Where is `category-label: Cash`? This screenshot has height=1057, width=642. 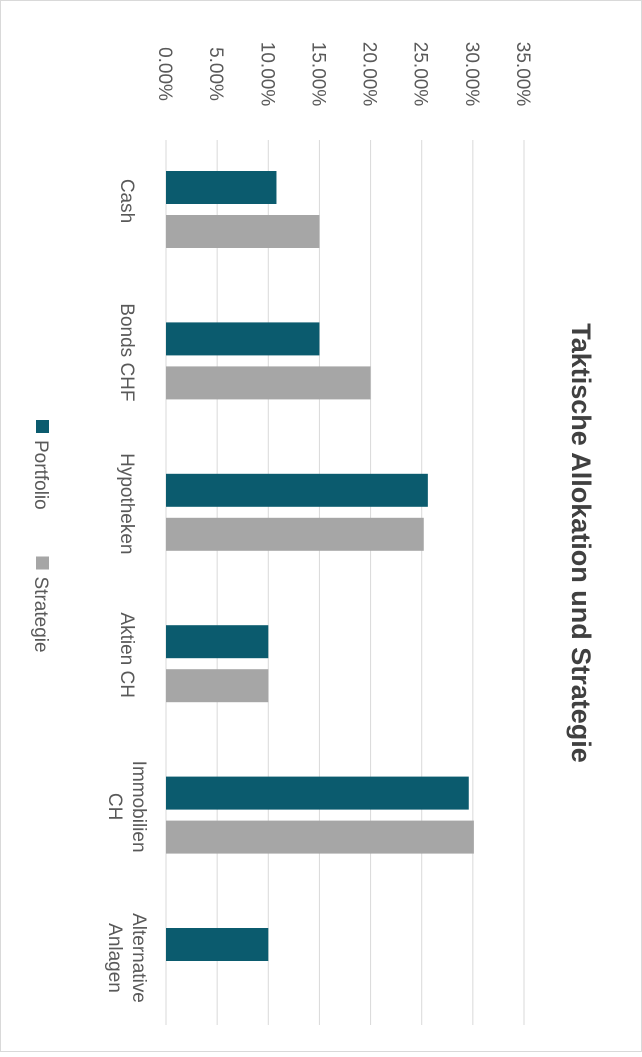 category-label: Cash is located at coordinates (126, 201).